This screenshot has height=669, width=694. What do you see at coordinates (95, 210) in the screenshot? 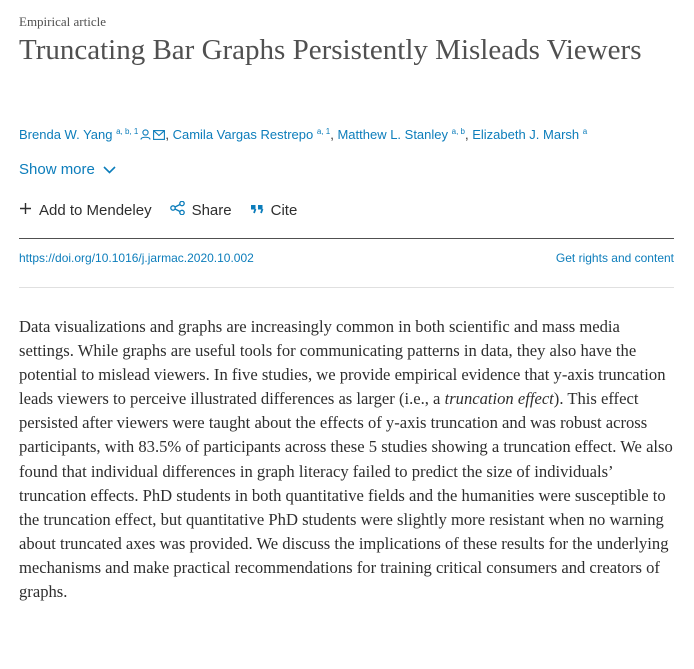
I see `add-to-mendeley-label: Add to Mendeley` at bounding box center [95, 210].